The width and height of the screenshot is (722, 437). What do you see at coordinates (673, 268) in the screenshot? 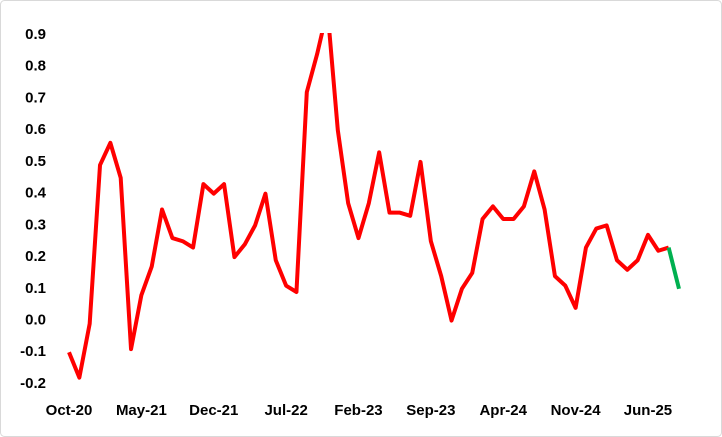
I see `line-last-segment` at bounding box center [673, 268].